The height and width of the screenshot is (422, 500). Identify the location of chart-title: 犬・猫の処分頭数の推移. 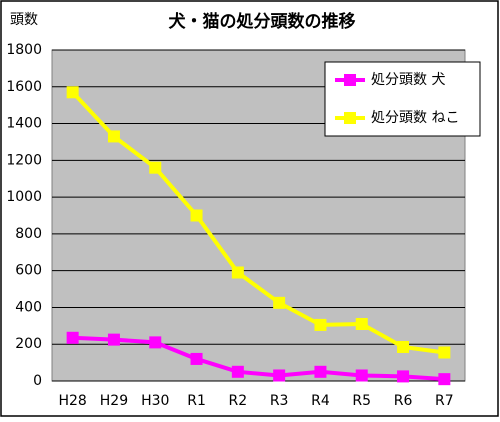
(262, 21).